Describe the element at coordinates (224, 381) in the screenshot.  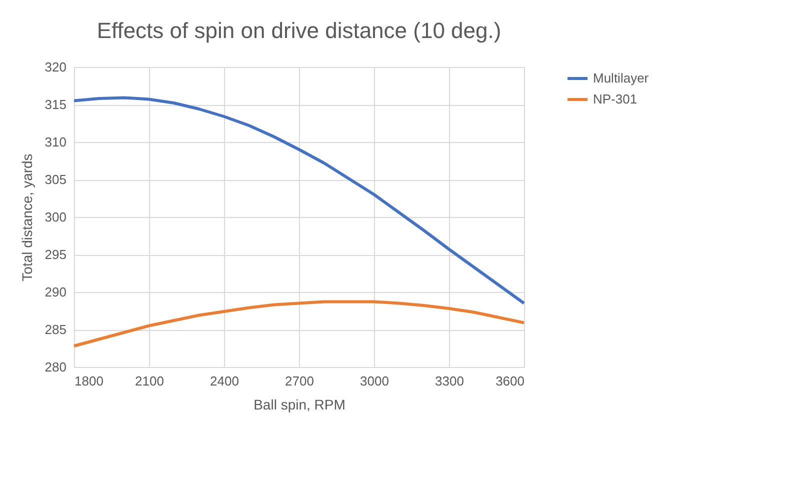
I see `x-tick-label: 2400` at that location.